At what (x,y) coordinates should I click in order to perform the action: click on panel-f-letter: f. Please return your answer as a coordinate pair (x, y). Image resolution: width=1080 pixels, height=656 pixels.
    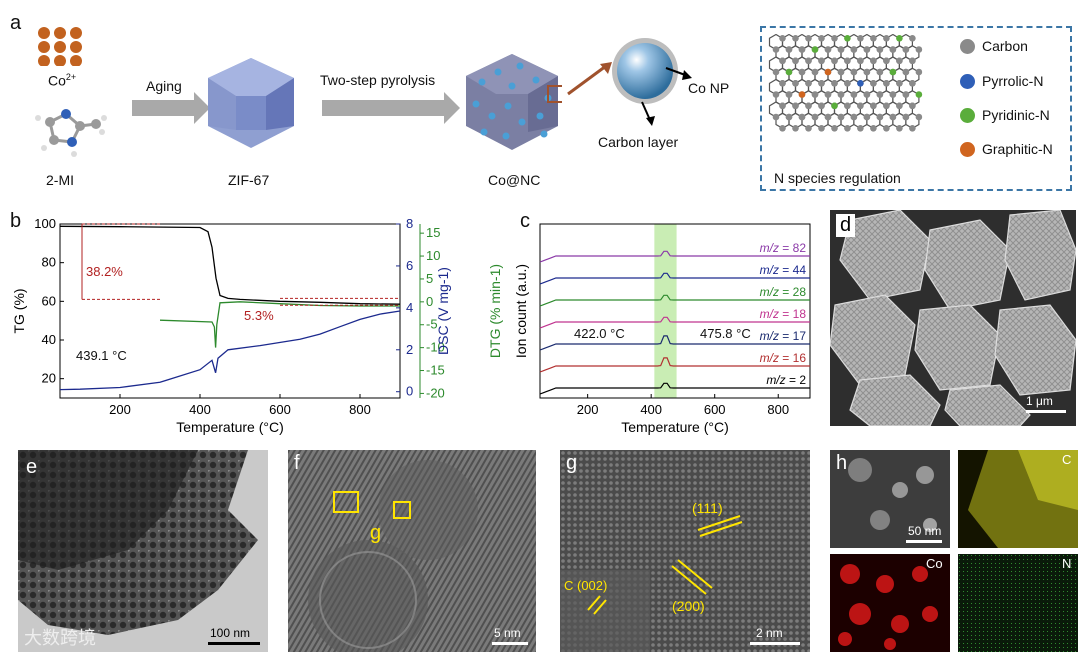
    Looking at the image, I should click on (297, 463).